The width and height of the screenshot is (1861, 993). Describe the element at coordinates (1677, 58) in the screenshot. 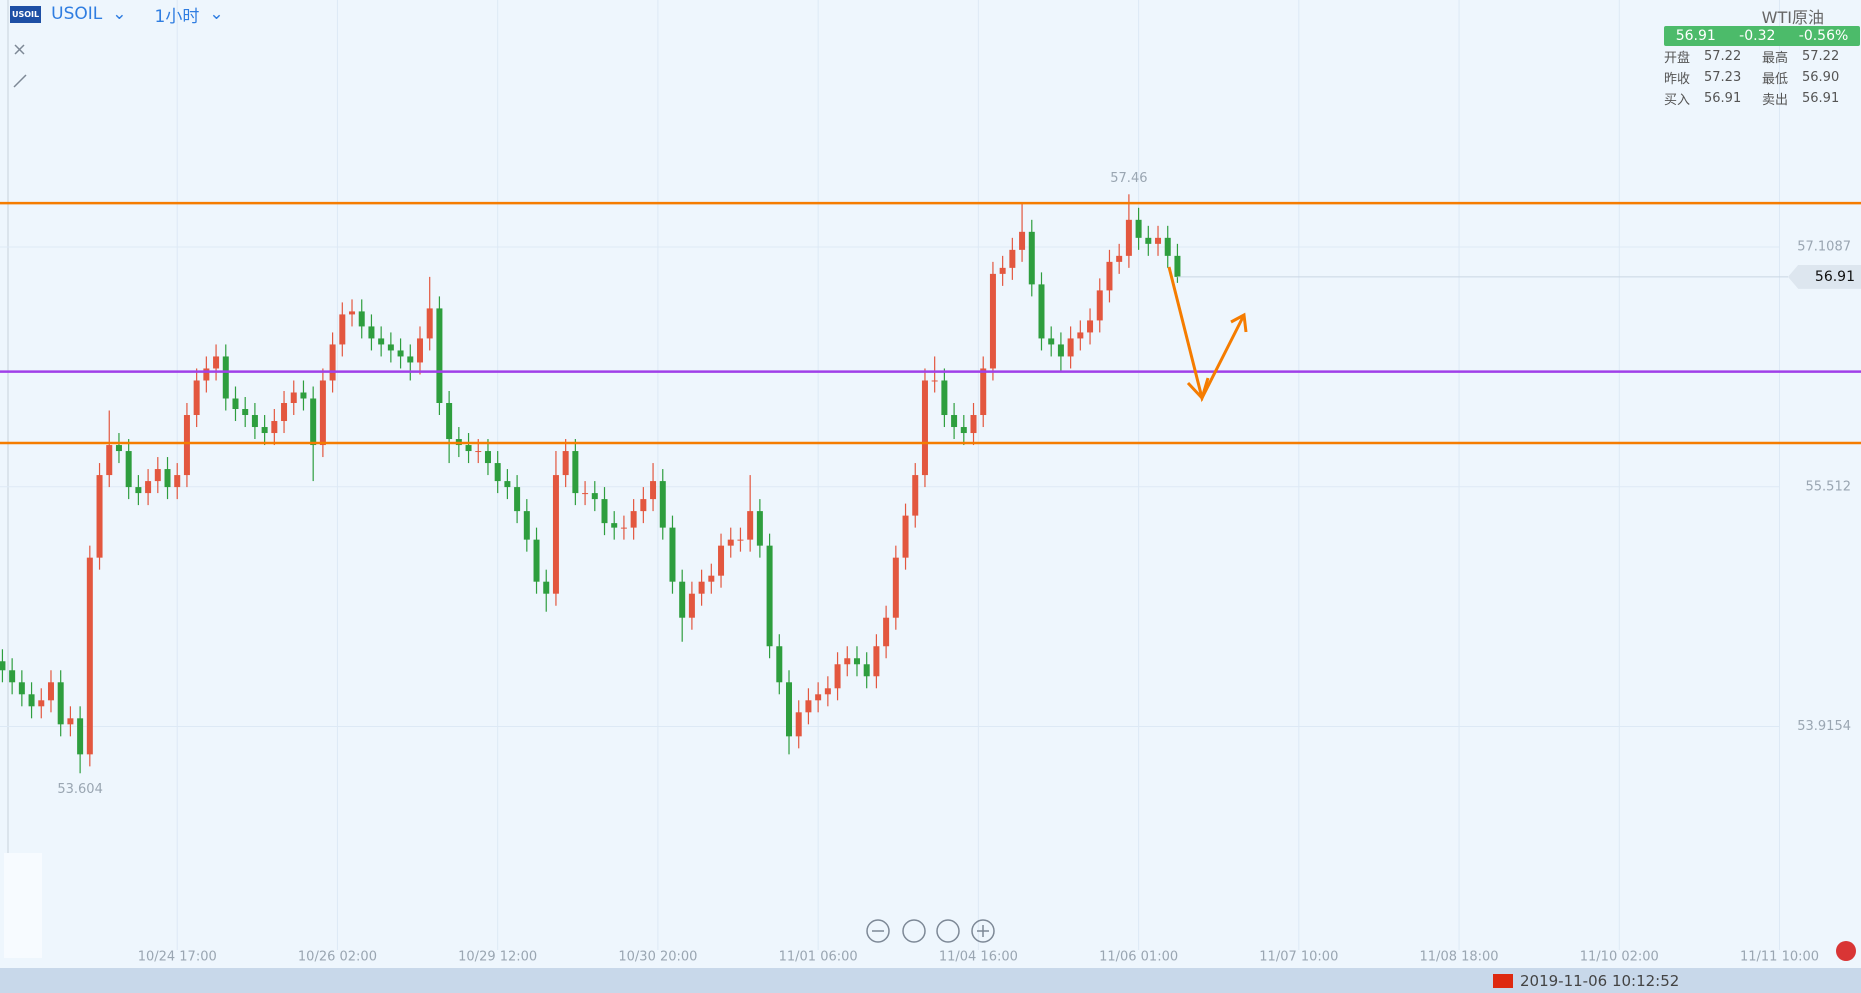

I see `quote-label: 开盘` at that location.